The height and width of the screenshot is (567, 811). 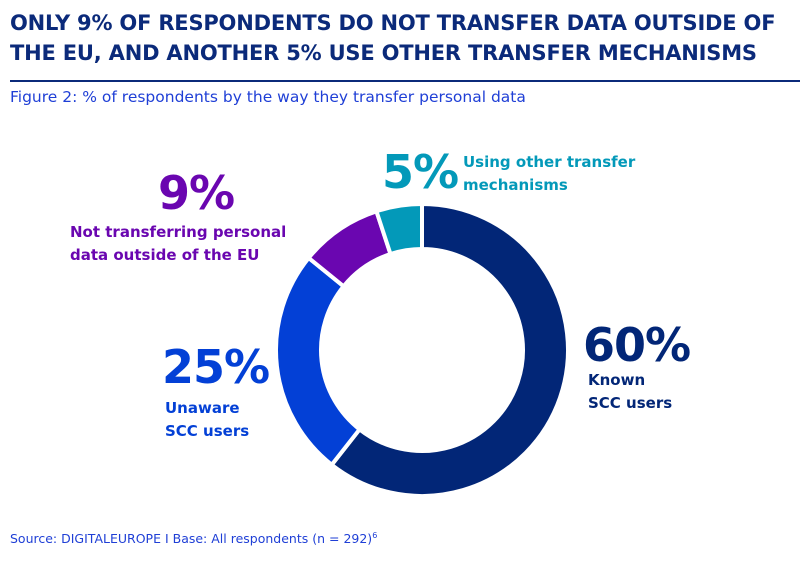 I want to click on footnote-ref: 6, so click(x=375, y=535).